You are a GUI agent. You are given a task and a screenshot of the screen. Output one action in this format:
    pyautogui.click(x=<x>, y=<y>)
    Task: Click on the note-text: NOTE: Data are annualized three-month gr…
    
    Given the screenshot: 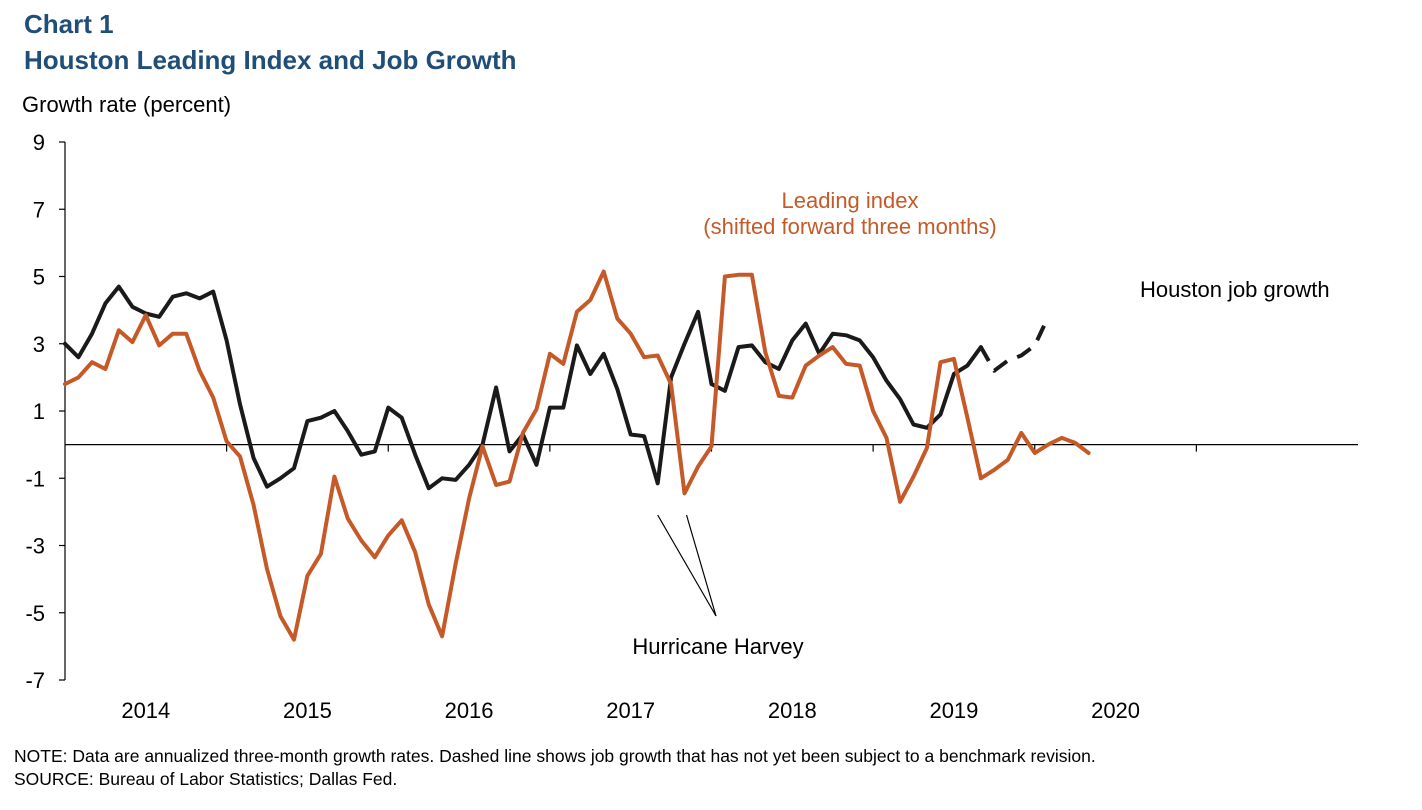 What is the action you would take?
    pyautogui.click(x=555, y=756)
    